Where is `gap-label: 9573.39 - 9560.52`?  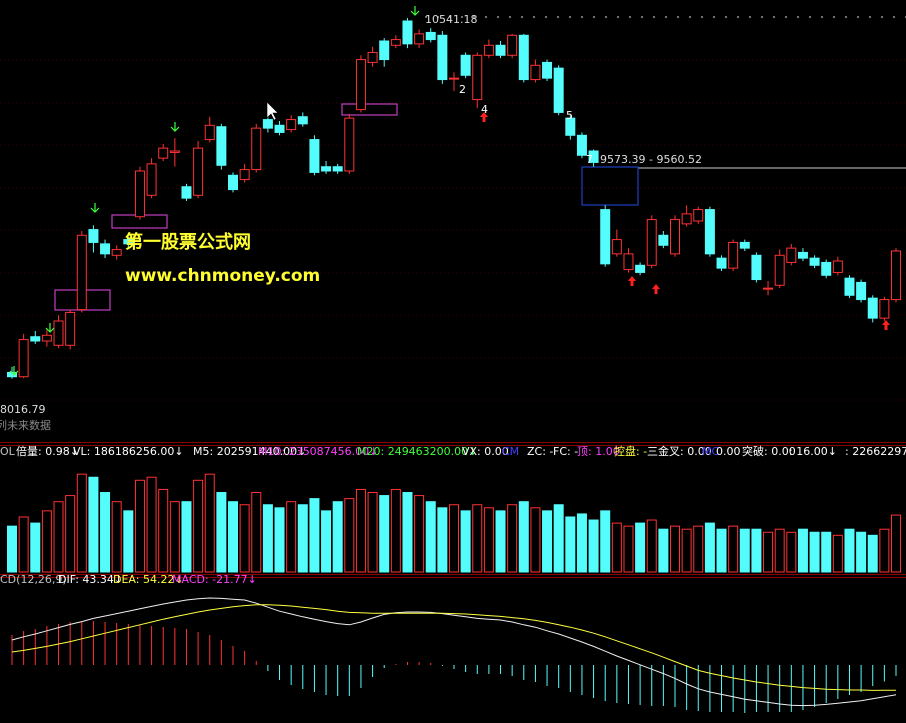 gap-label: 9573.39 - 9560.52 is located at coordinates (651, 159).